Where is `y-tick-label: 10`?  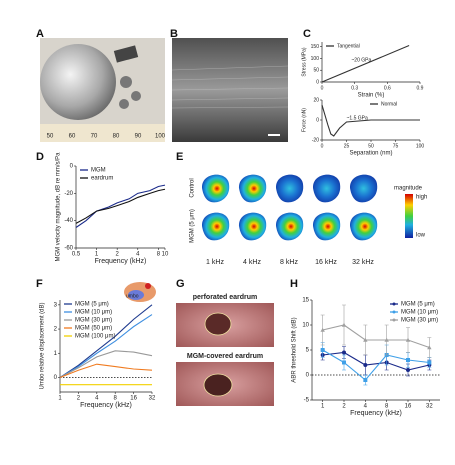
y-tick-label: 10 is located at coordinates (305, 326).